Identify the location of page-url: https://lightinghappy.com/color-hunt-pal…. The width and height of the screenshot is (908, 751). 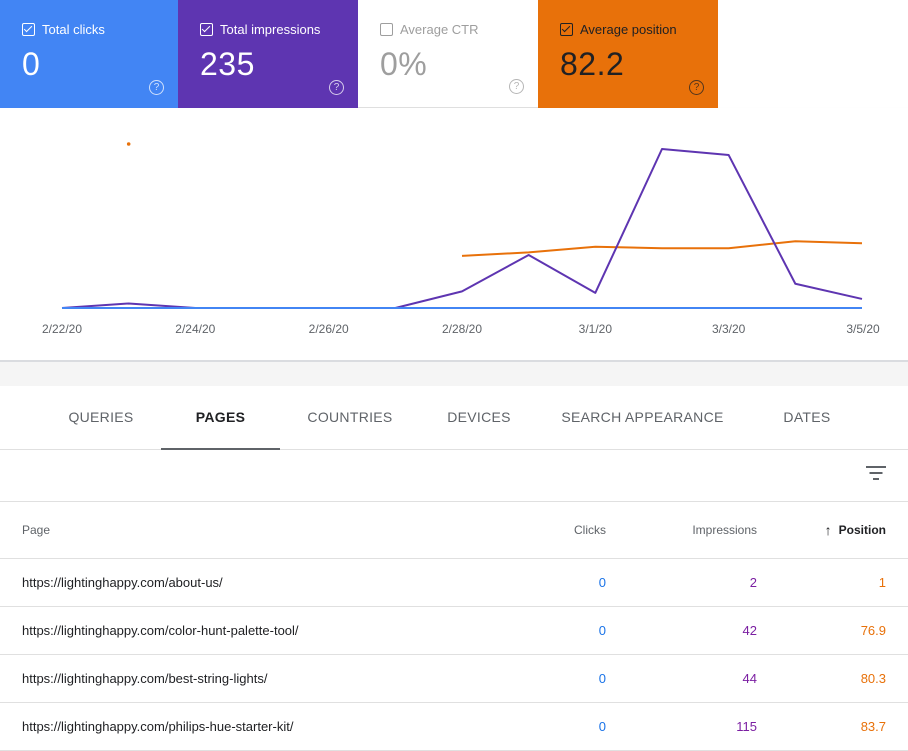
(160, 630).